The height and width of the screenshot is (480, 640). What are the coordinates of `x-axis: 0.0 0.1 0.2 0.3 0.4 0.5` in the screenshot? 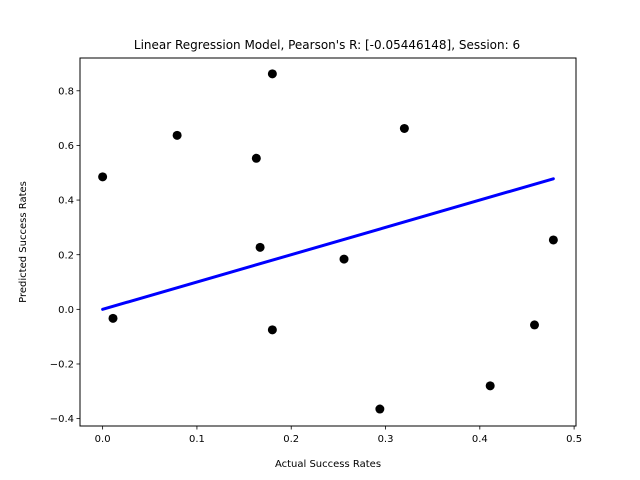 It's located at (338, 435).